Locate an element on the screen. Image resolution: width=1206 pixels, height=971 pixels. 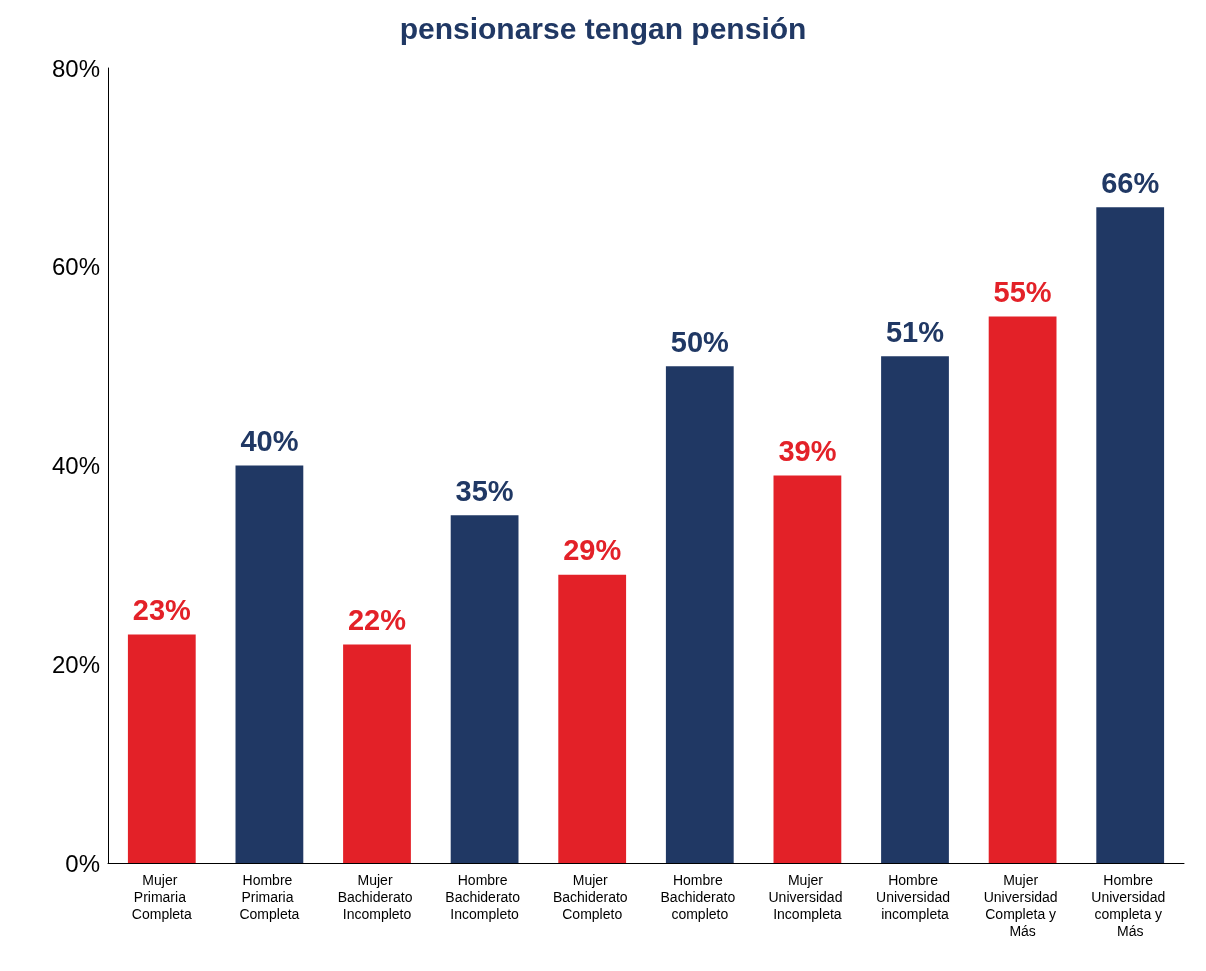
x-tick-label: Mujer Universidad Completa y Más is located at coordinates (1022, 905).